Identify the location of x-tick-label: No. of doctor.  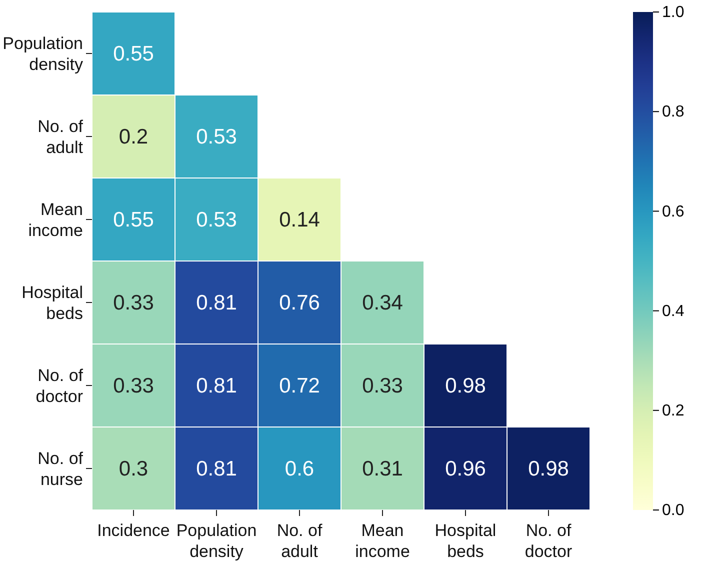
(548, 541).